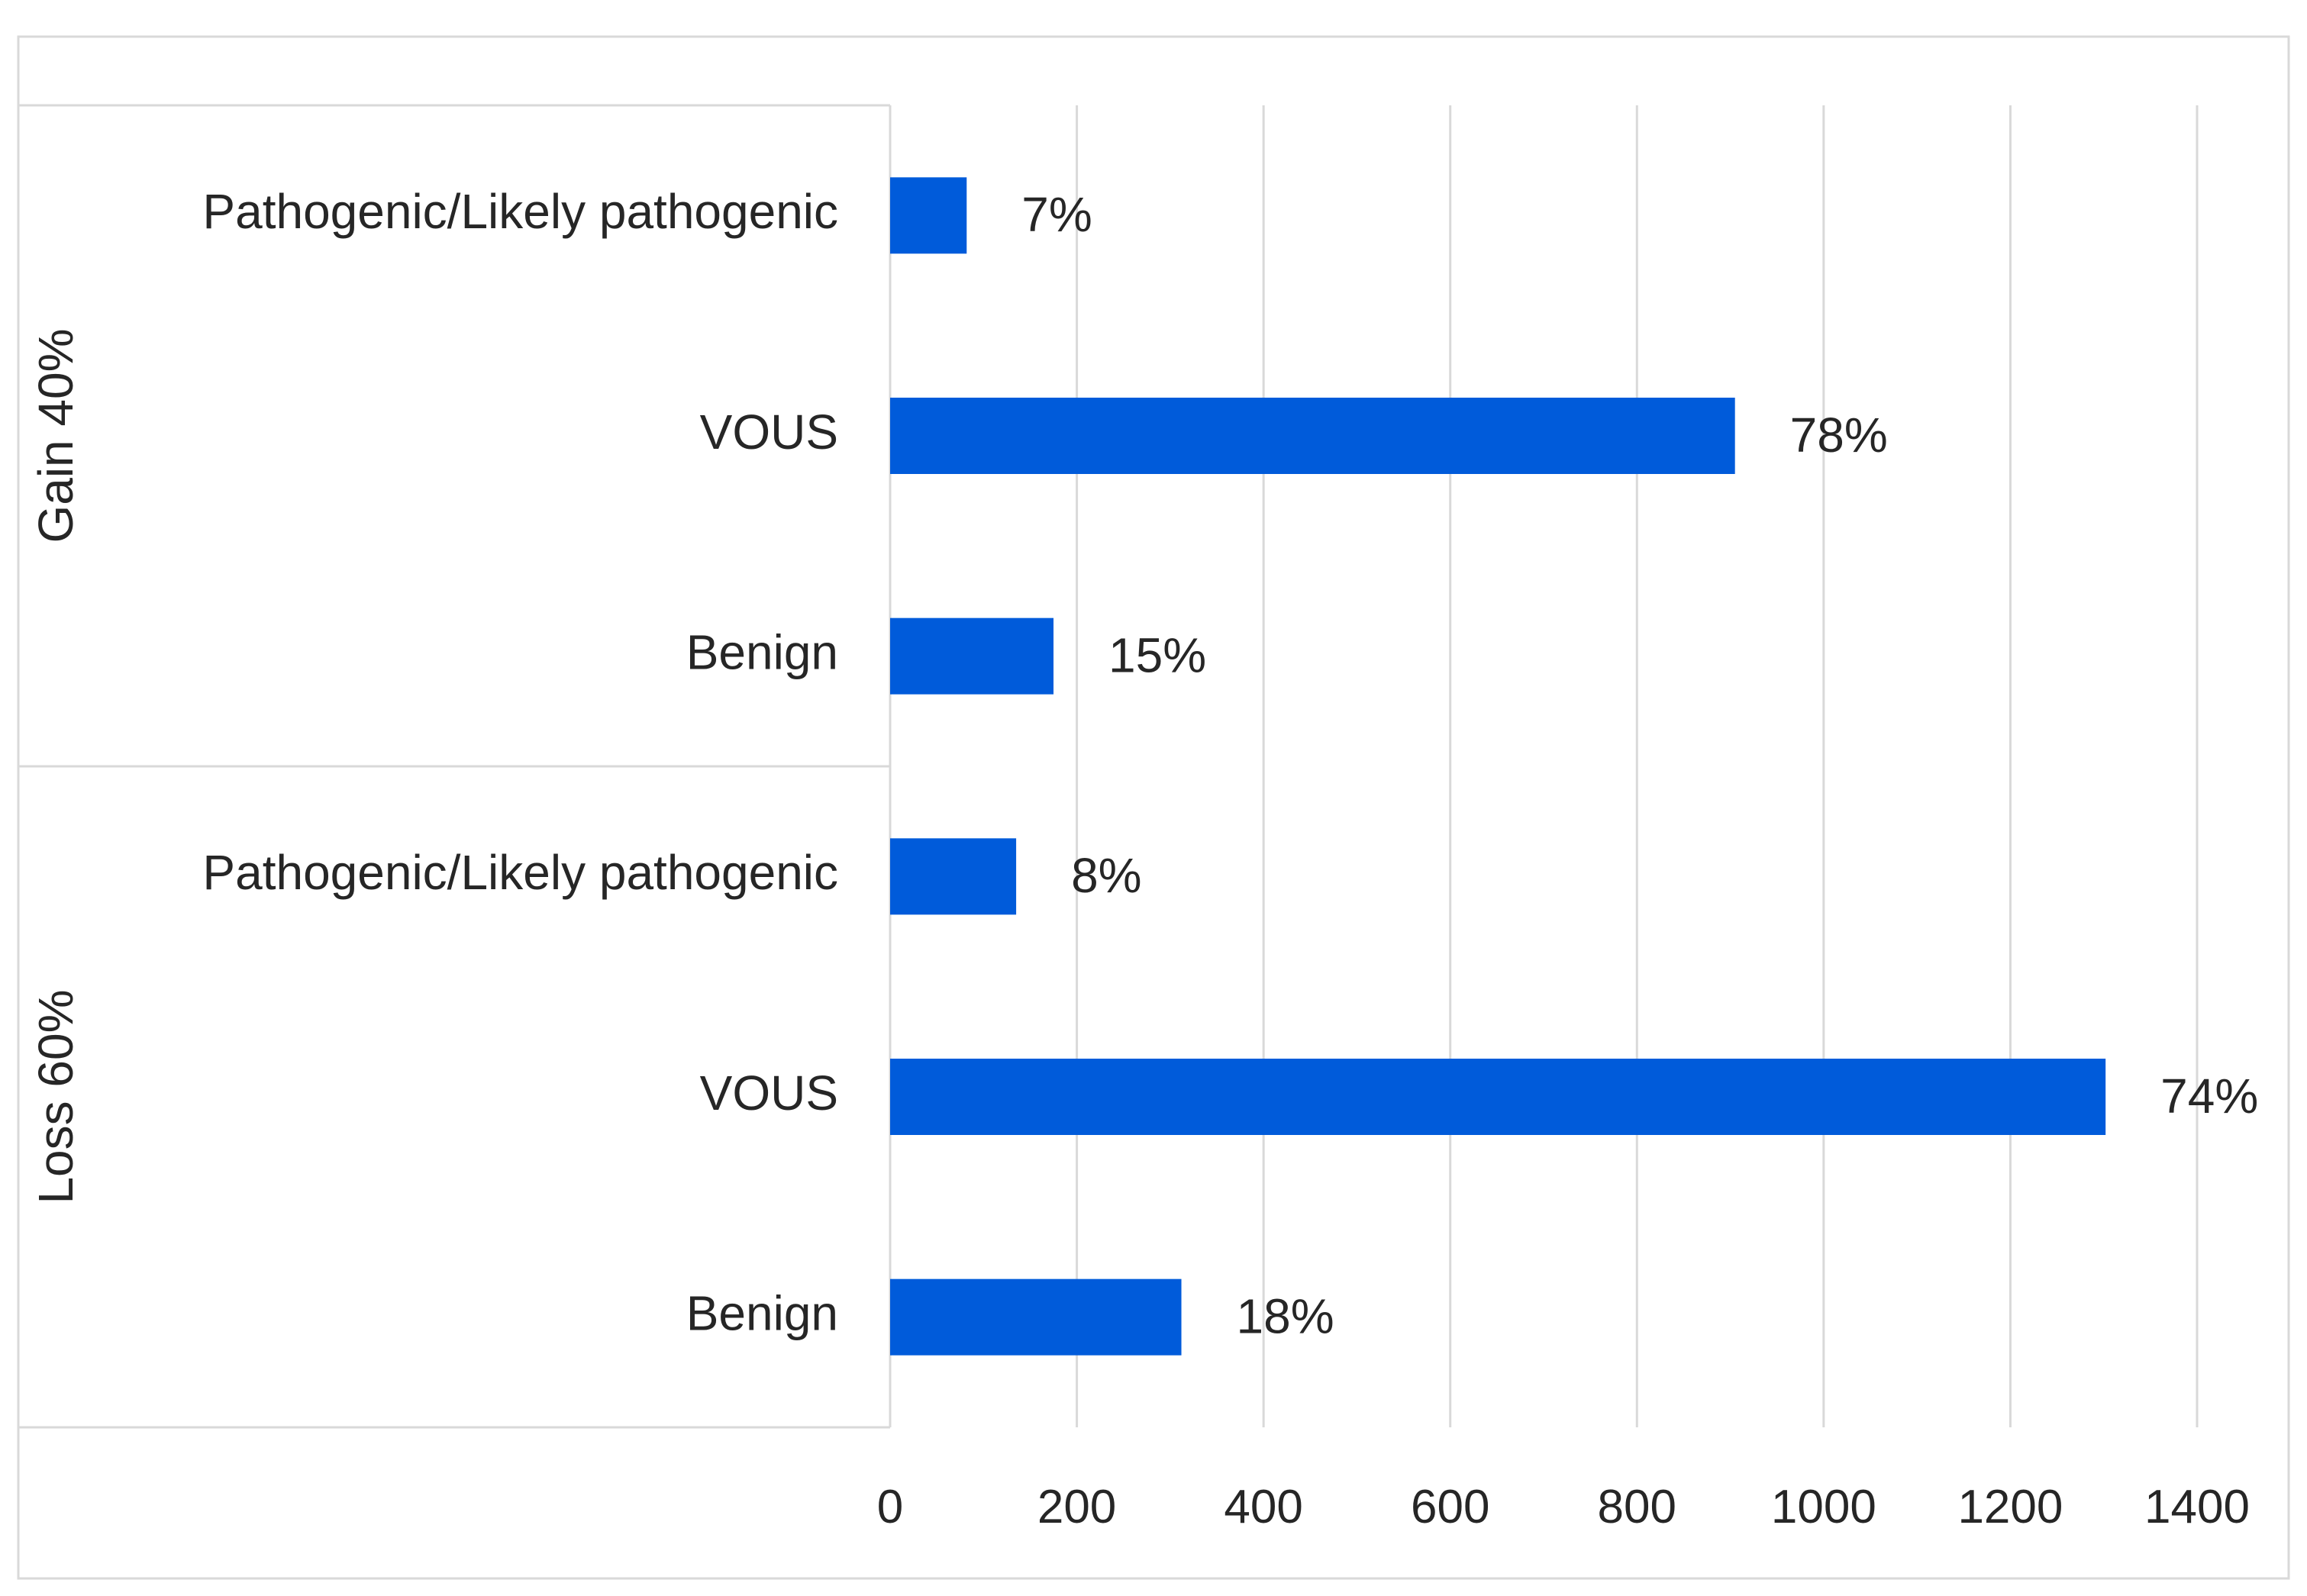 The height and width of the screenshot is (1596, 2307). What do you see at coordinates (56, 435) in the screenshot?
I see `group-label: Gain 40%` at bounding box center [56, 435].